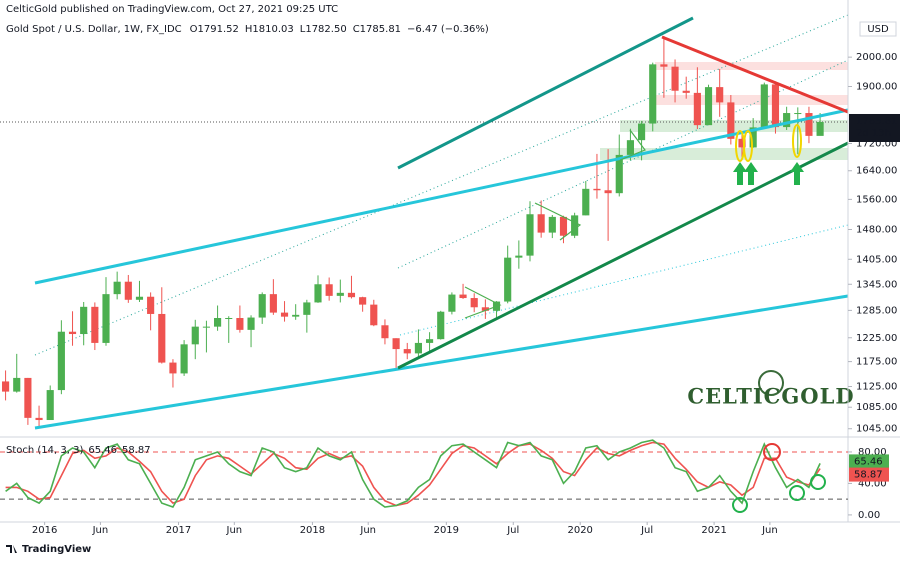 The height and width of the screenshot is (561, 900). I want to click on y-tick-label: 0.00, so click(869, 515).